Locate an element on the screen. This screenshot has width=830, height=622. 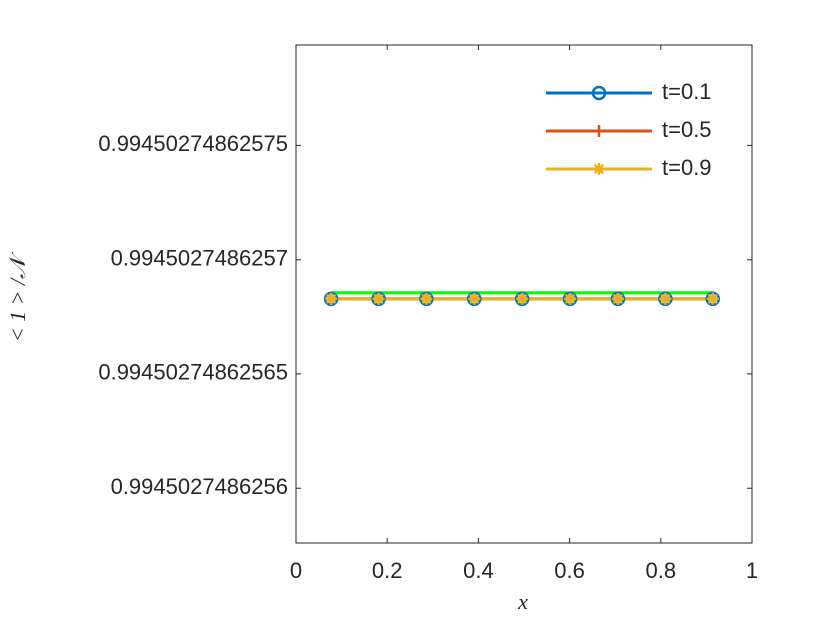
x-tick-label: 0.6 is located at coordinates (569, 570).